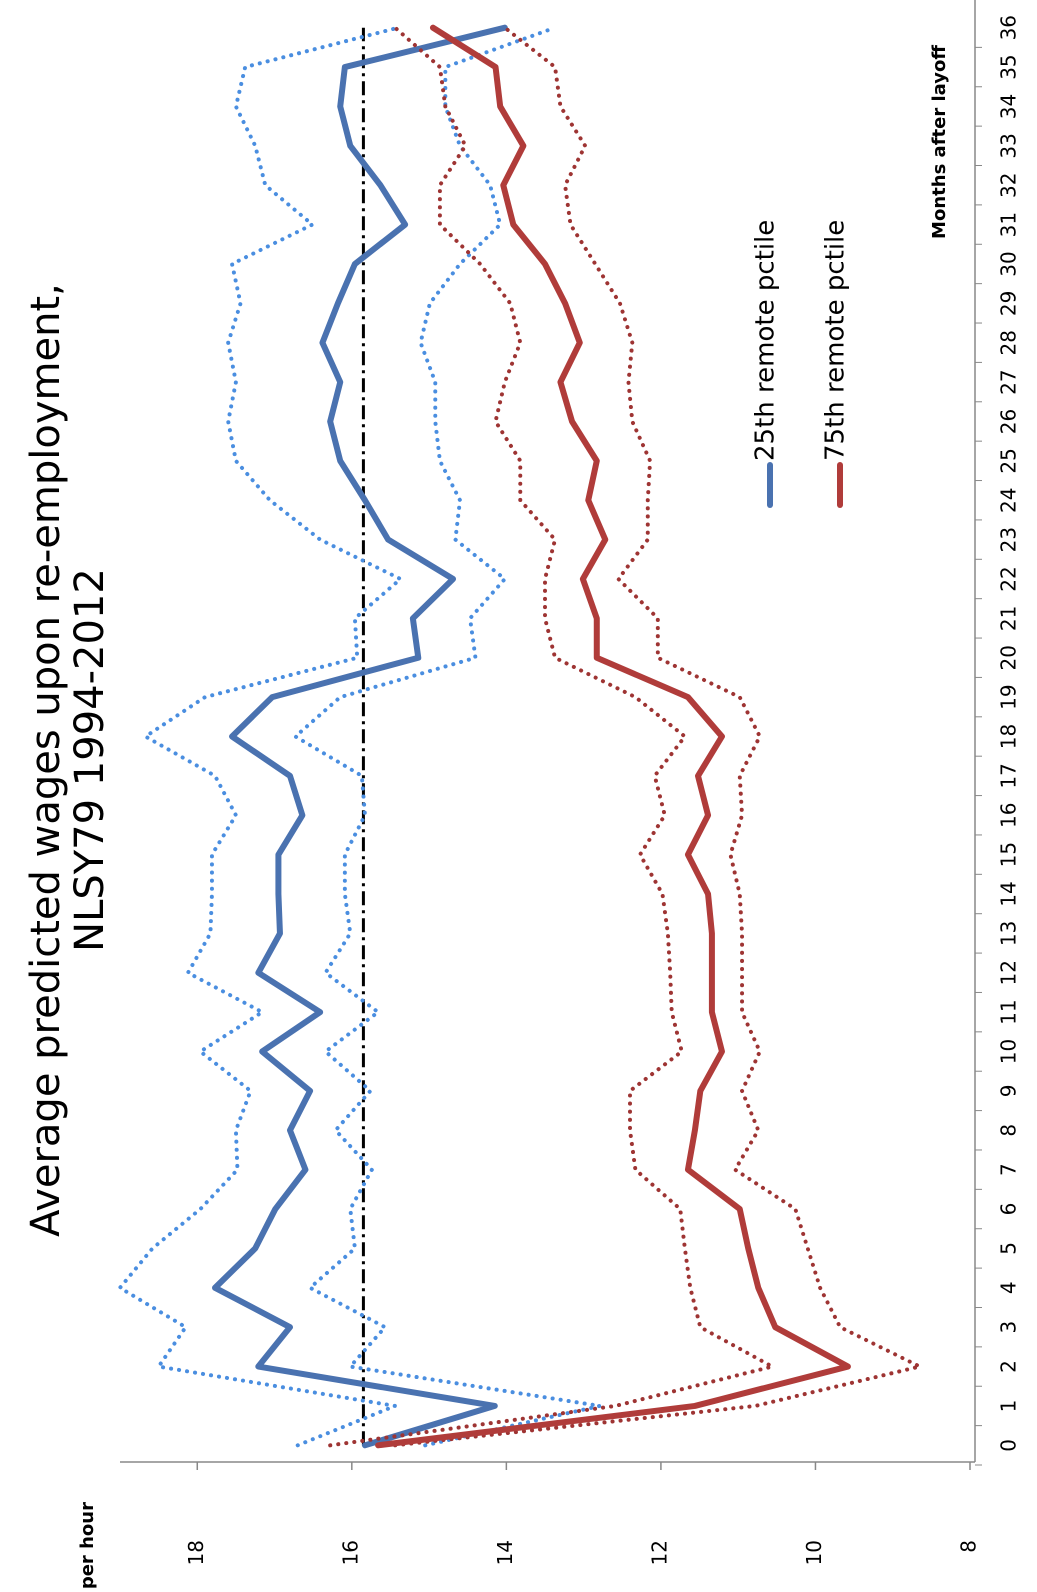 The height and width of the screenshot is (1592, 1037). What do you see at coordinates (1009, 736) in the screenshot?
I see `x-tick-label: 18` at bounding box center [1009, 736].